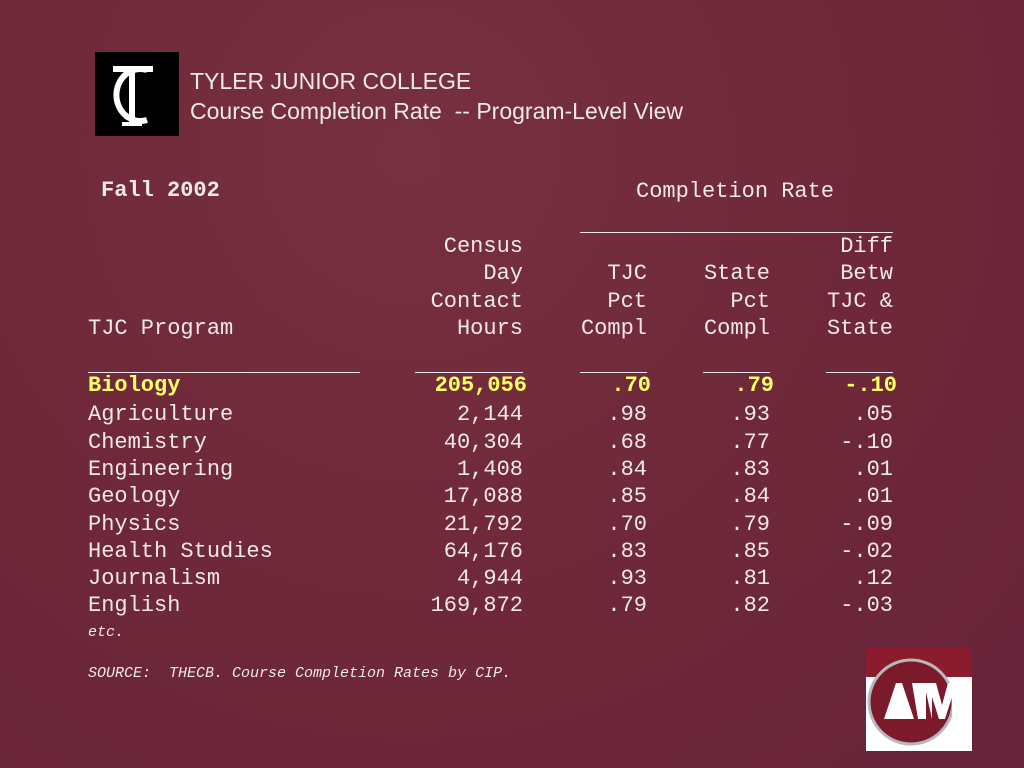 The image size is (1024, 768). I want to click on program-name: Biology, so click(134, 385).